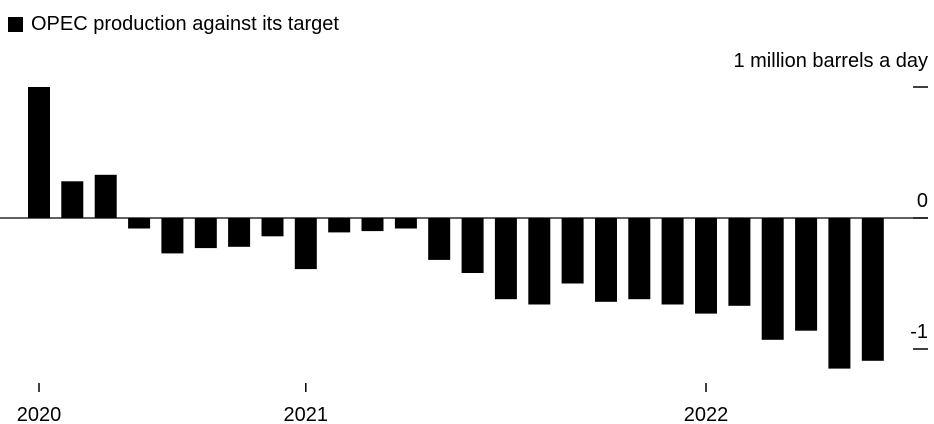 This screenshot has height=424, width=934. Describe the element at coordinates (919, 332) in the screenshot. I see `y-tick-label: -1` at that location.